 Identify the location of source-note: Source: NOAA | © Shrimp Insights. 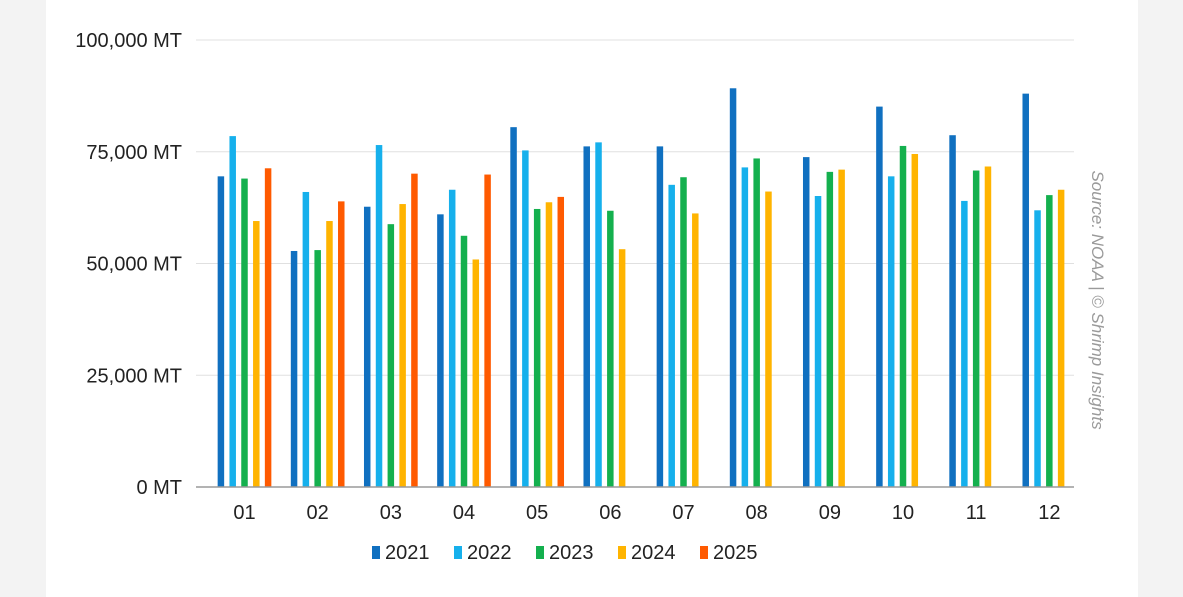
(1097, 300).